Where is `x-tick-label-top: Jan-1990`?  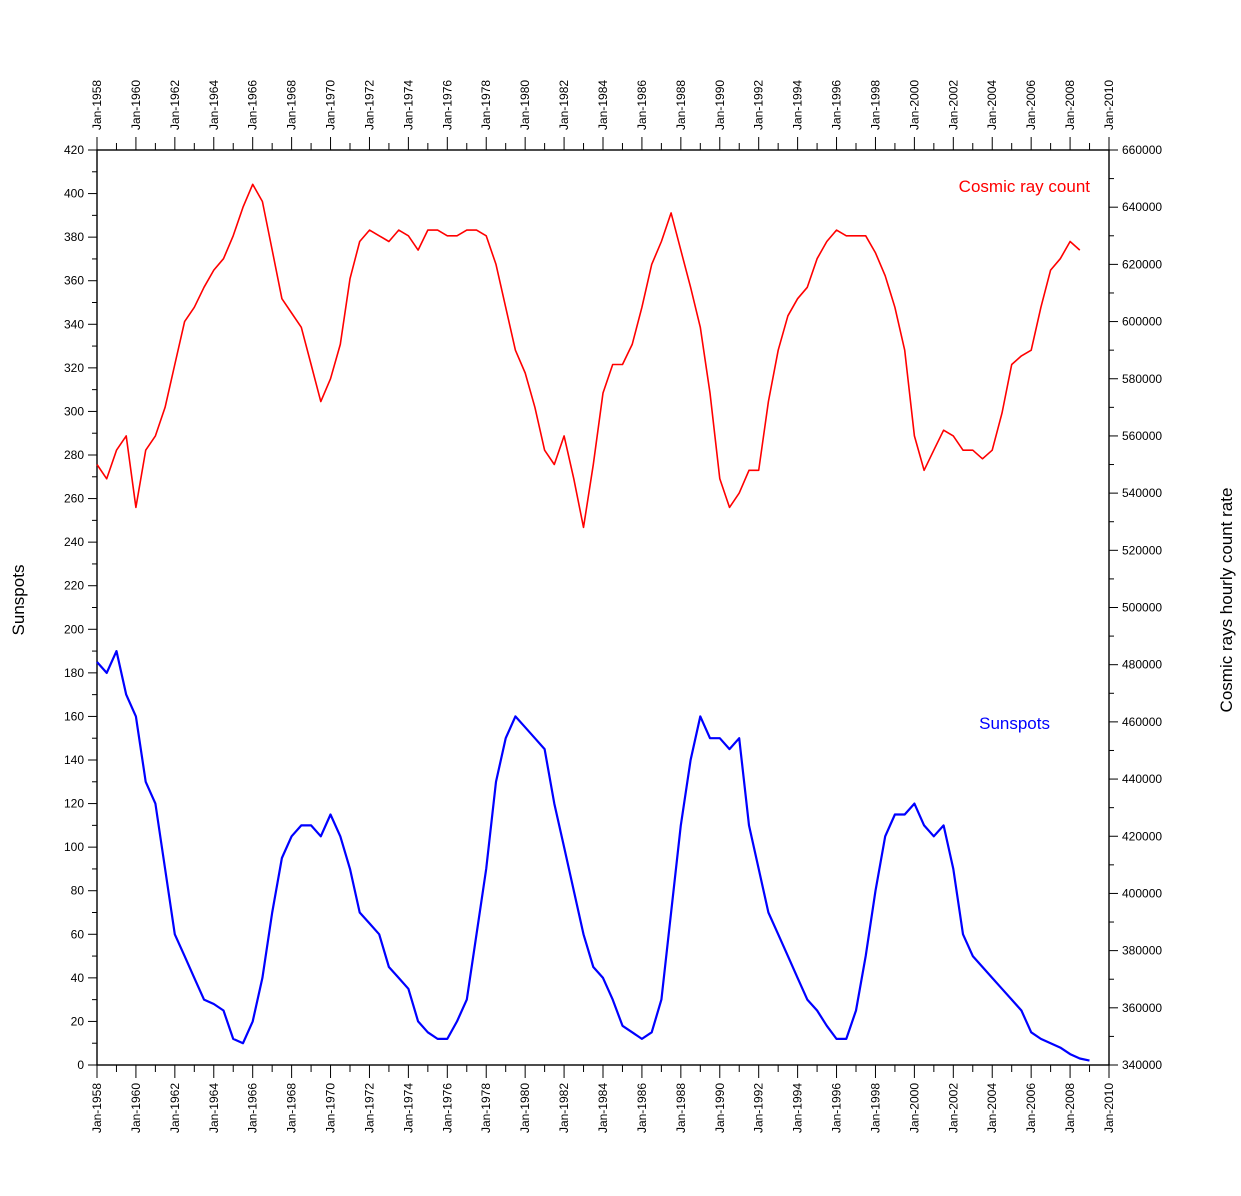
x-tick-label-top: Jan-1990 is located at coordinates (720, 105).